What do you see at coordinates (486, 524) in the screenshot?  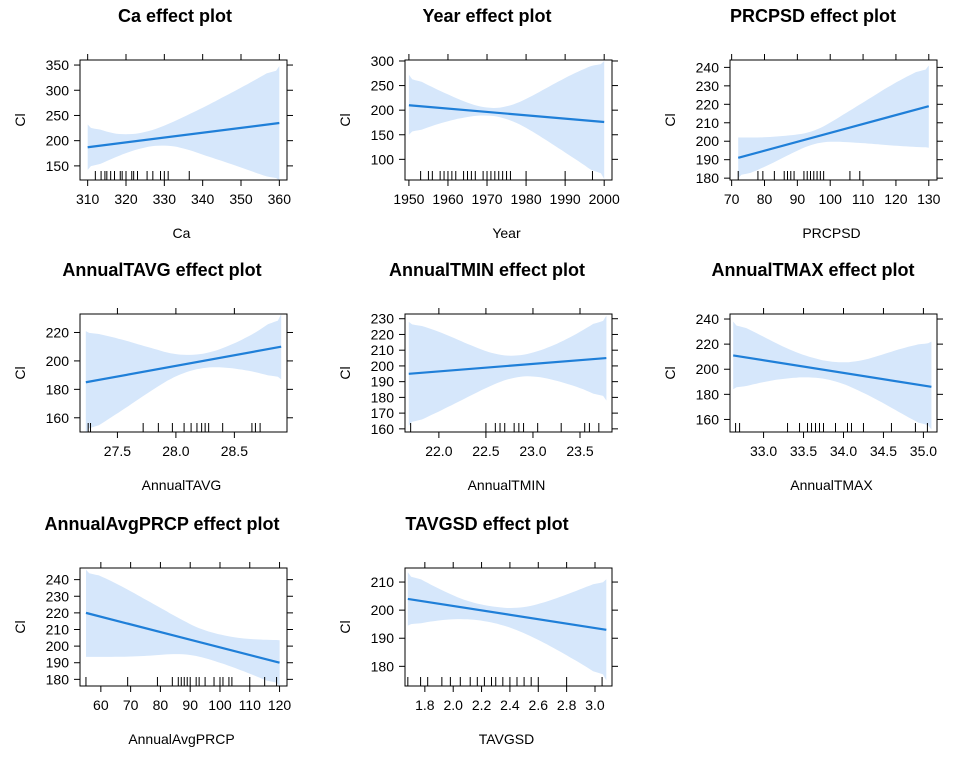 I see `plot-title: TAVGSD effect plot` at bounding box center [486, 524].